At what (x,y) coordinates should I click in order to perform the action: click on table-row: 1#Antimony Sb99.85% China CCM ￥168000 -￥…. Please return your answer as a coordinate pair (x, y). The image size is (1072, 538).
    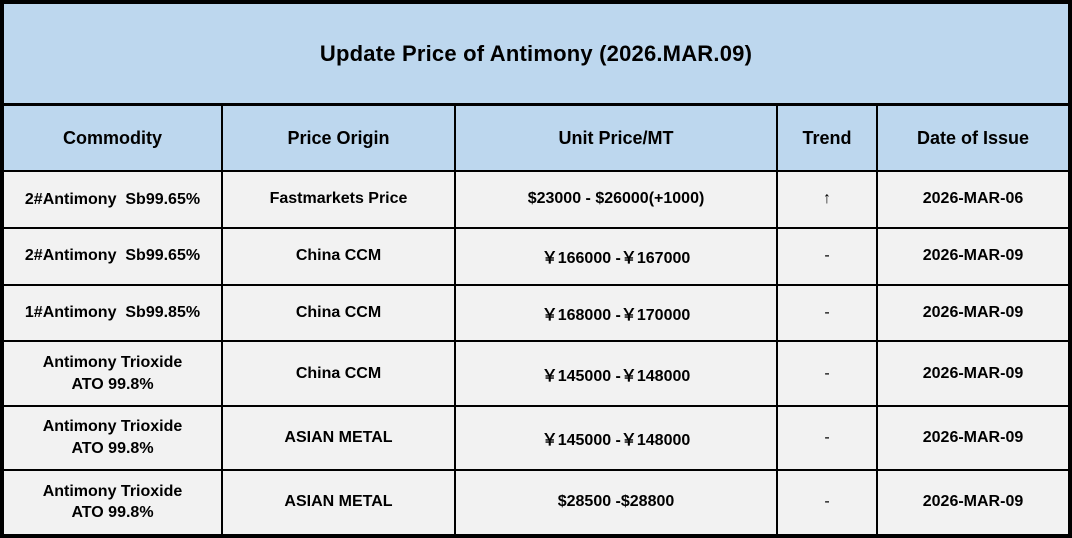
    Looking at the image, I should click on (536, 313).